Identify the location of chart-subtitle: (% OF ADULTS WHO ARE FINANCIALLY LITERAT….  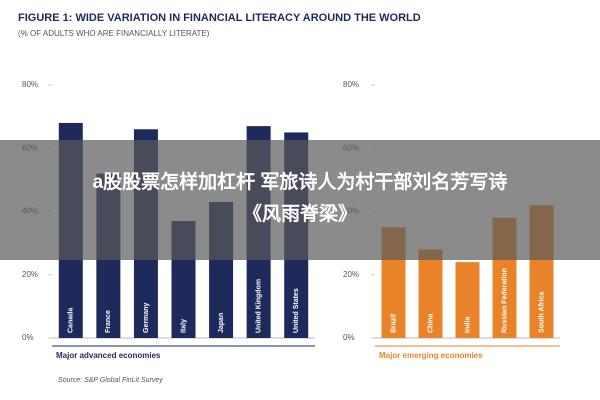
(114, 33).